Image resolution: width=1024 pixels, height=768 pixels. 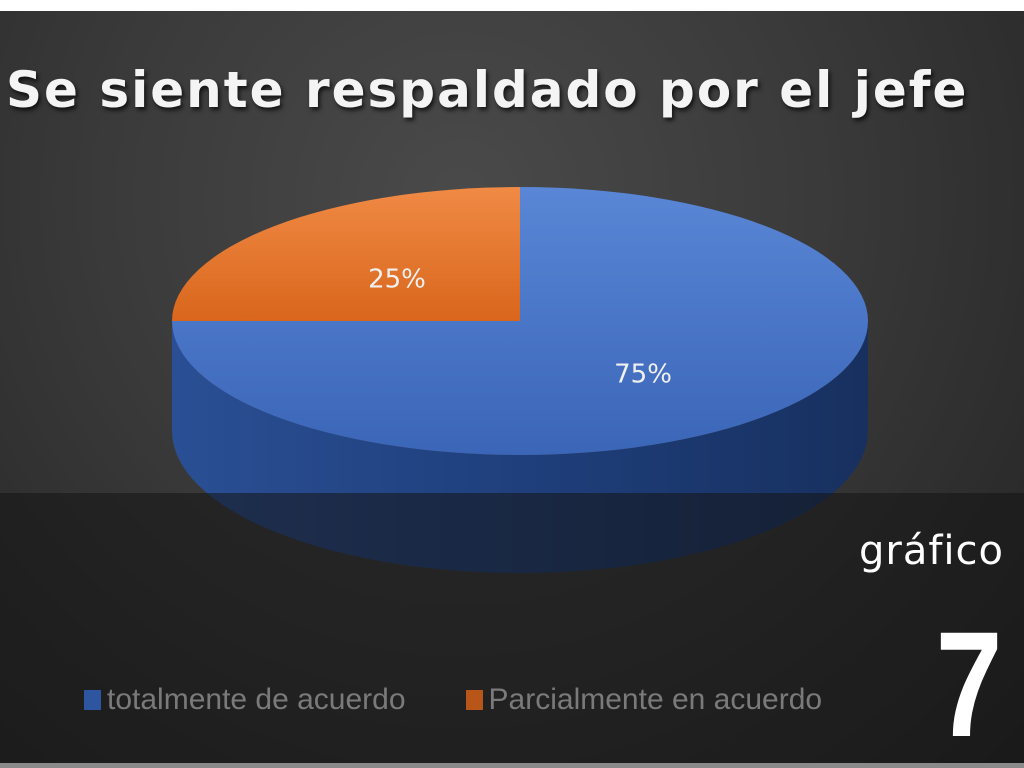 What do you see at coordinates (968, 681) in the screenshot?
I see `slide-number: 7` at bounding box center [968, 681].